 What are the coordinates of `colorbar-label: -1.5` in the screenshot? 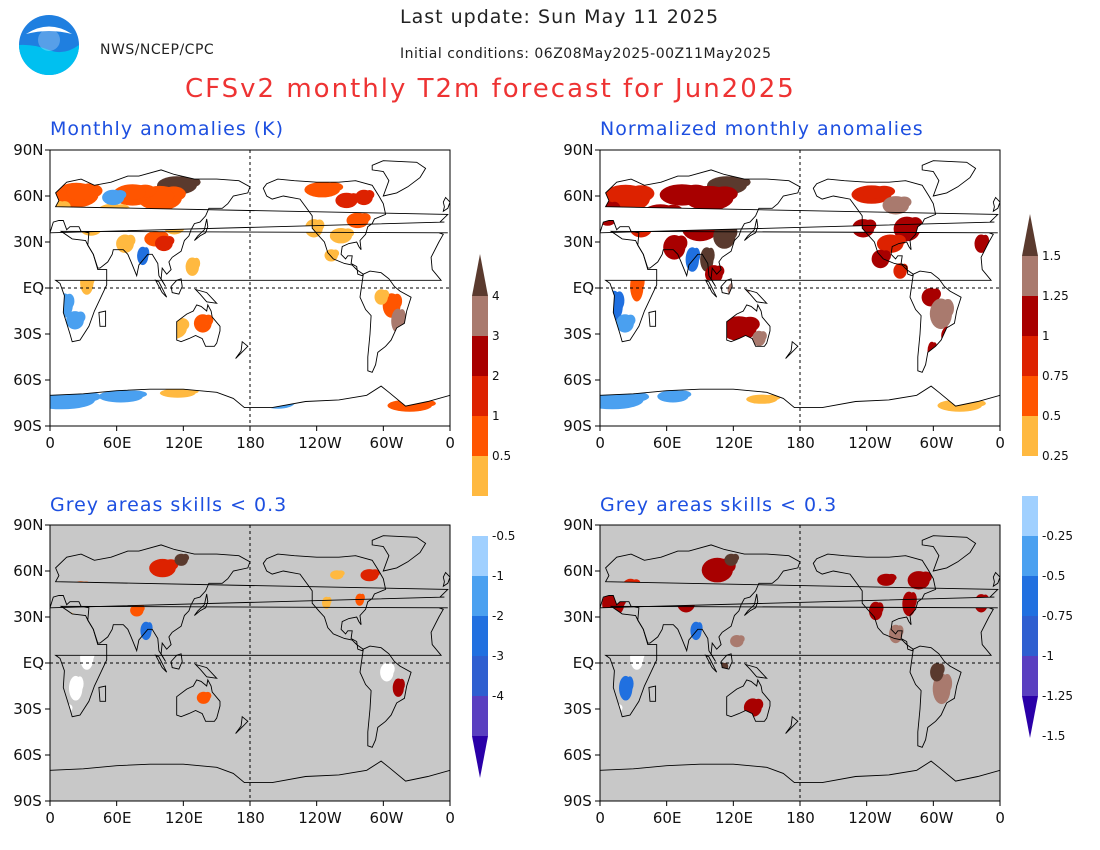 It's located at (1053, 736).